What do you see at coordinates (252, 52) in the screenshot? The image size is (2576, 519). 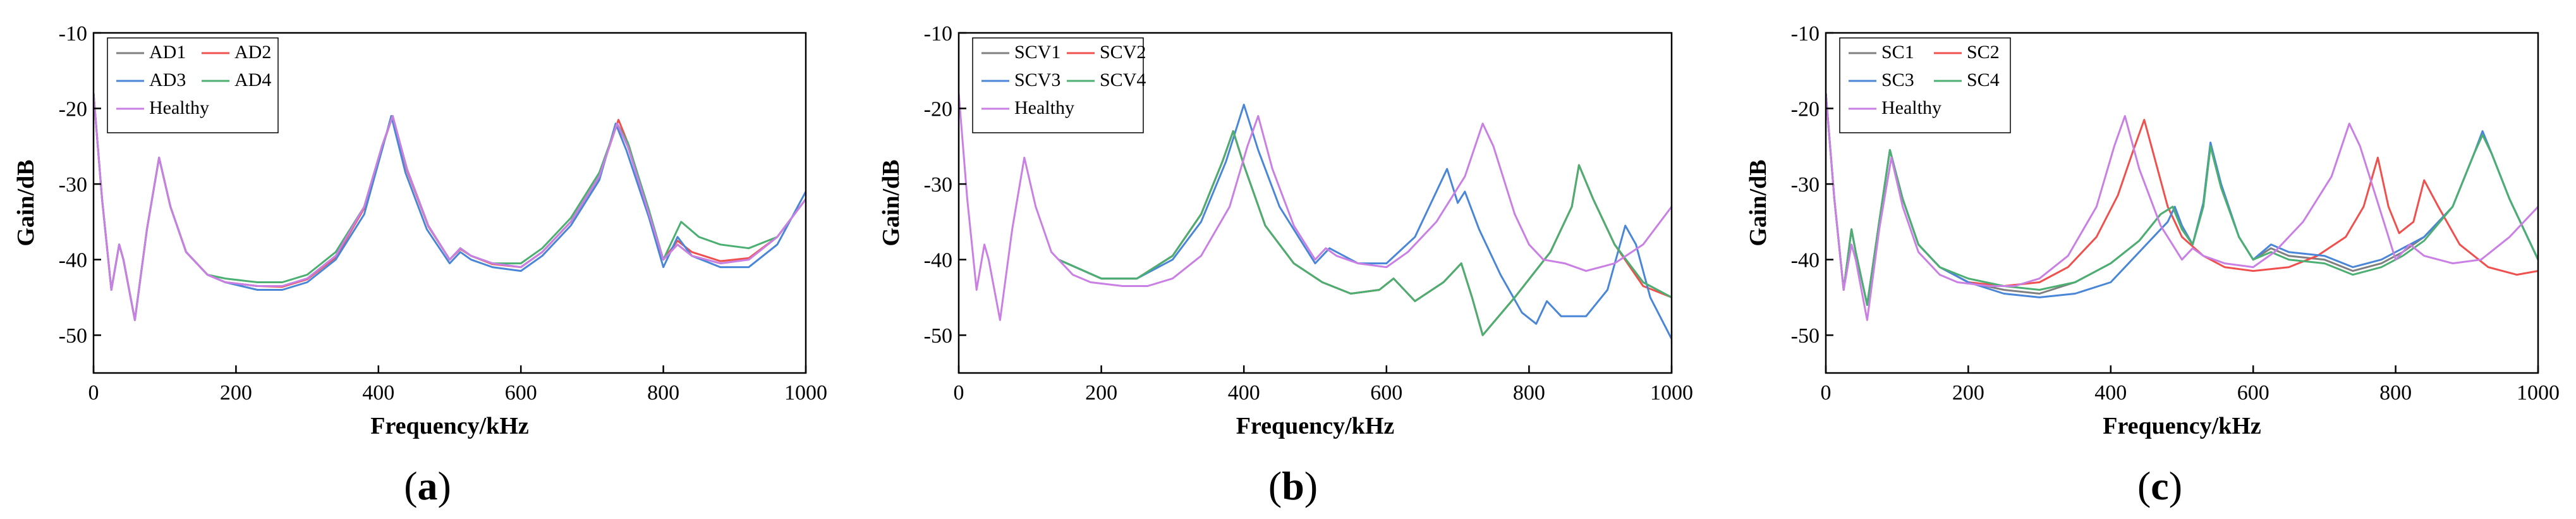 I see `legend-label-ad2: AD2` at bounding box center [252, 52].